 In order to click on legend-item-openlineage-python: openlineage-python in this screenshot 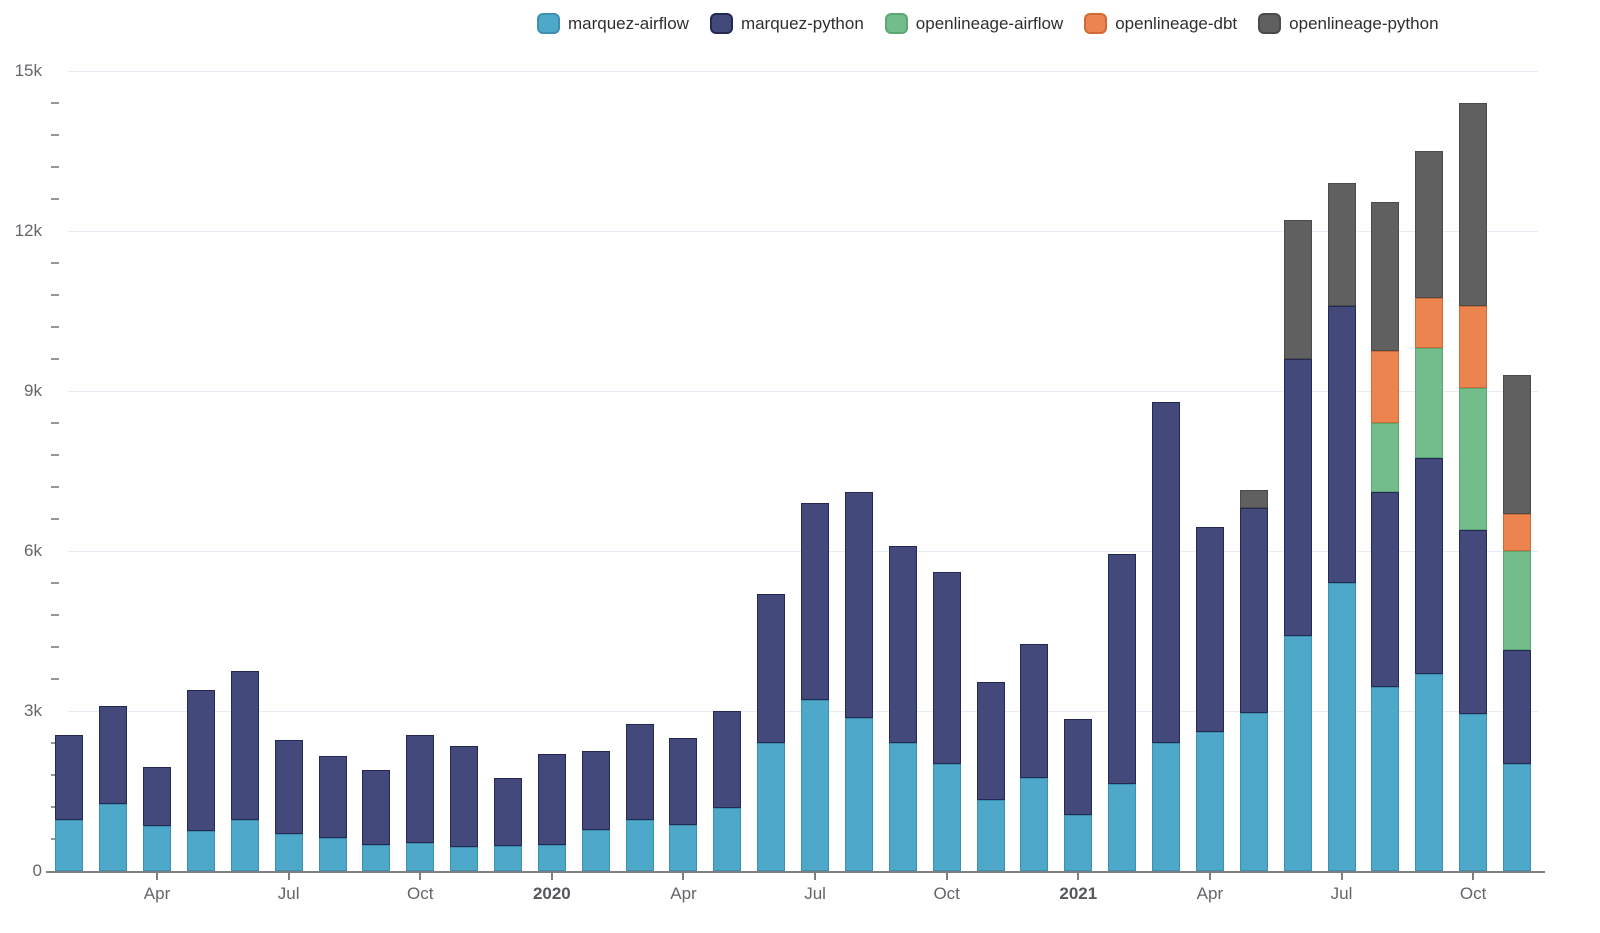, I will do `click(1348, 23)`.